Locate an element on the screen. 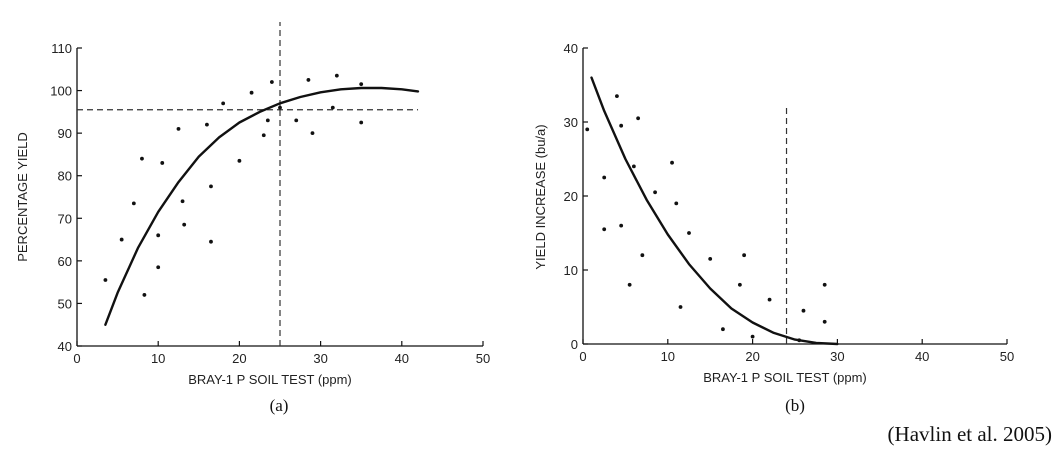 This screenshot has width=1058, height=453. panel-a-label: (a) is located at coordinates (279, 405).